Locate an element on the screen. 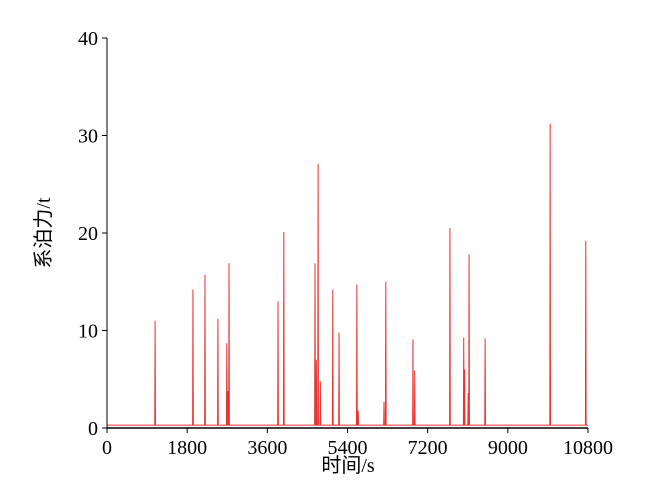  x-tick-label: 10800 is located at coordinates (588, 448).